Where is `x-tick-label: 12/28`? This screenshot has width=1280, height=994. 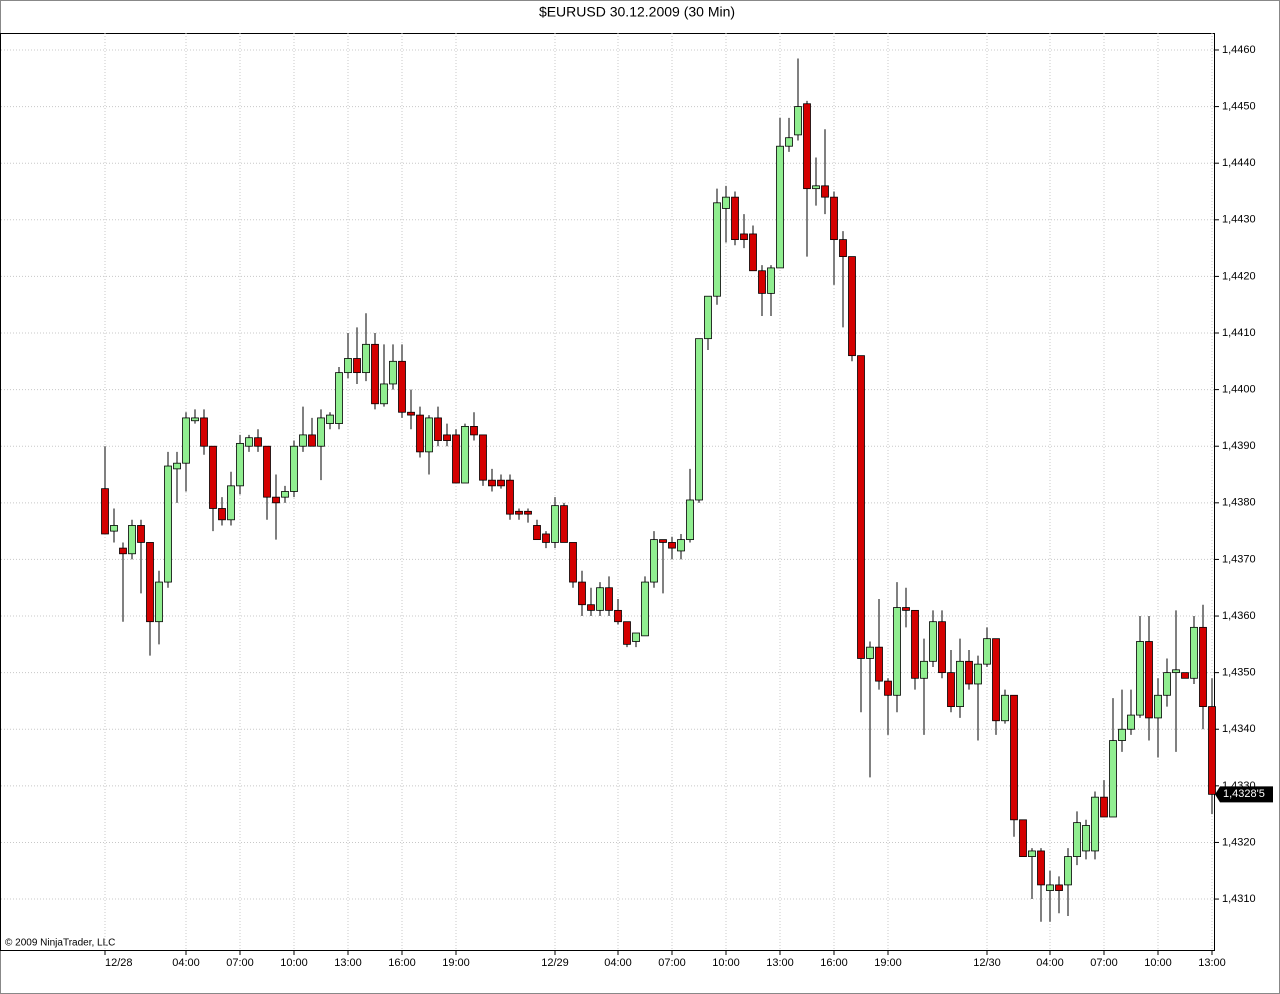
x-tick-label: 12/28 is located at coordinates (119, 963).